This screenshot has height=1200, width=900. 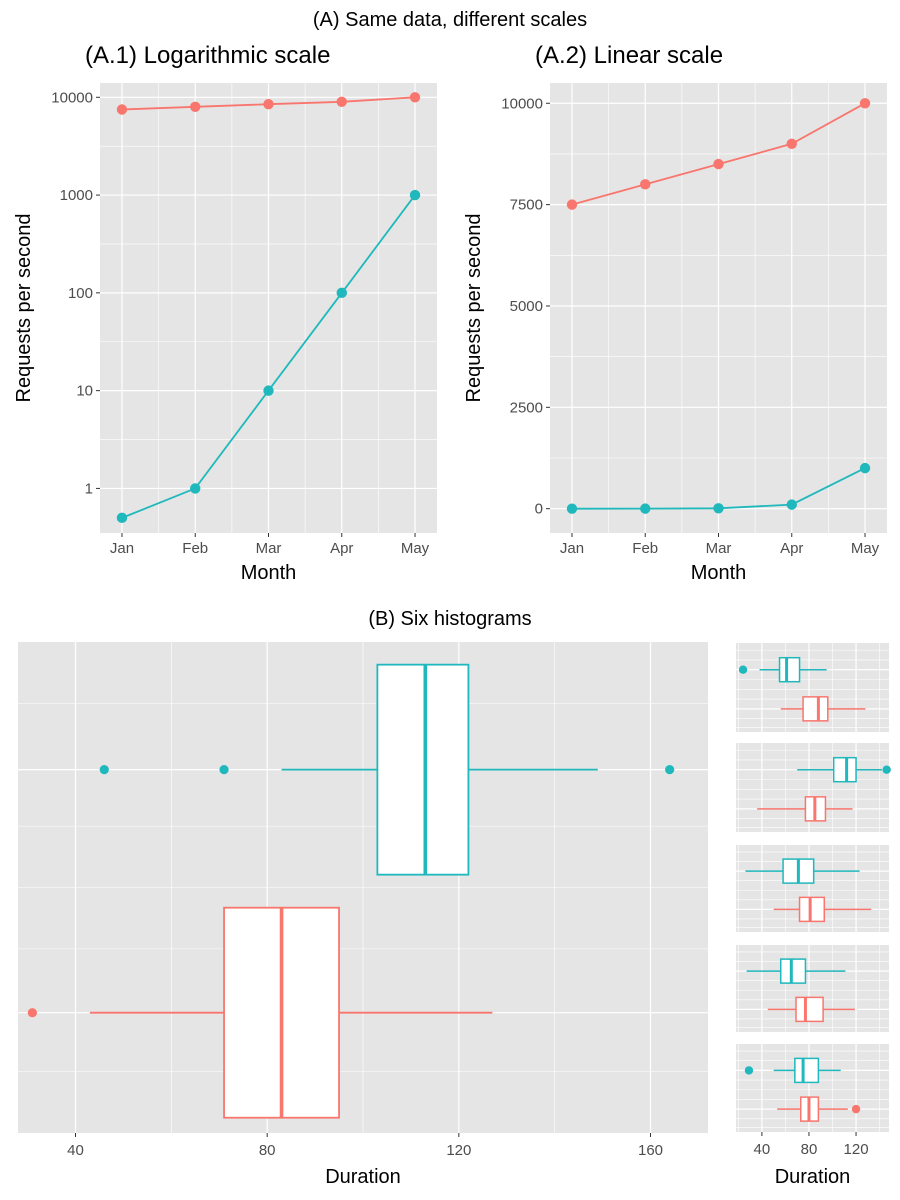 What do you see at coordinates (526, 407) in the screenshot?
I see `y-tick-label: 2500` at bounding box center [526, 407].